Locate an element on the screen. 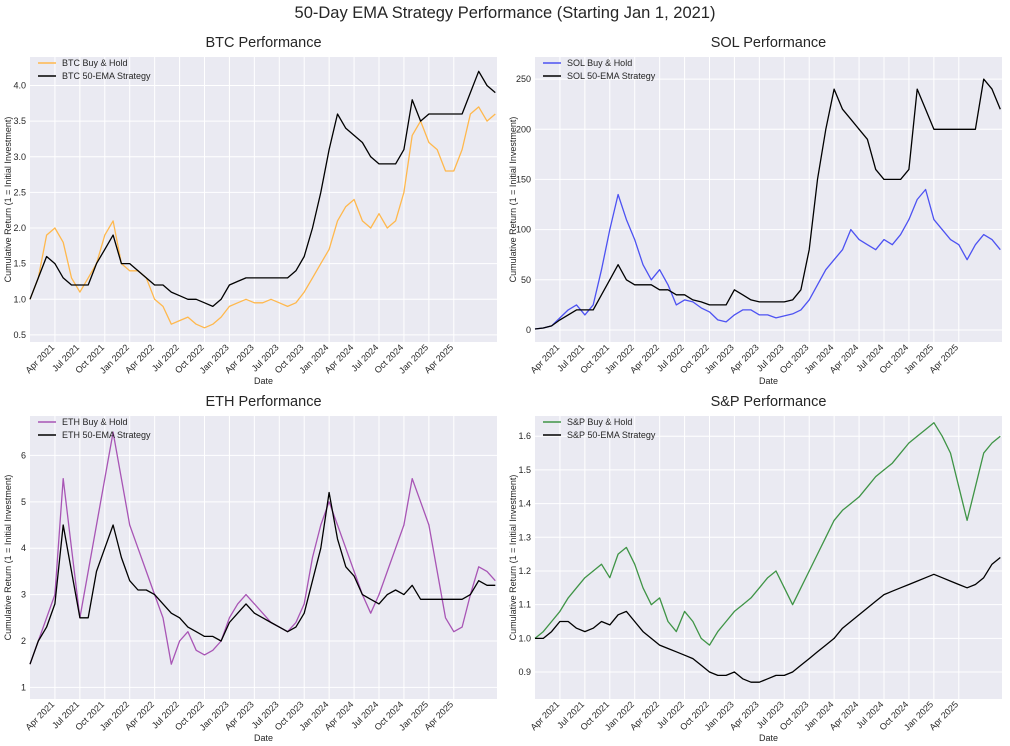 The image size is (1010, 746). btc-buyhold-line is located at coordinates (262, 217).